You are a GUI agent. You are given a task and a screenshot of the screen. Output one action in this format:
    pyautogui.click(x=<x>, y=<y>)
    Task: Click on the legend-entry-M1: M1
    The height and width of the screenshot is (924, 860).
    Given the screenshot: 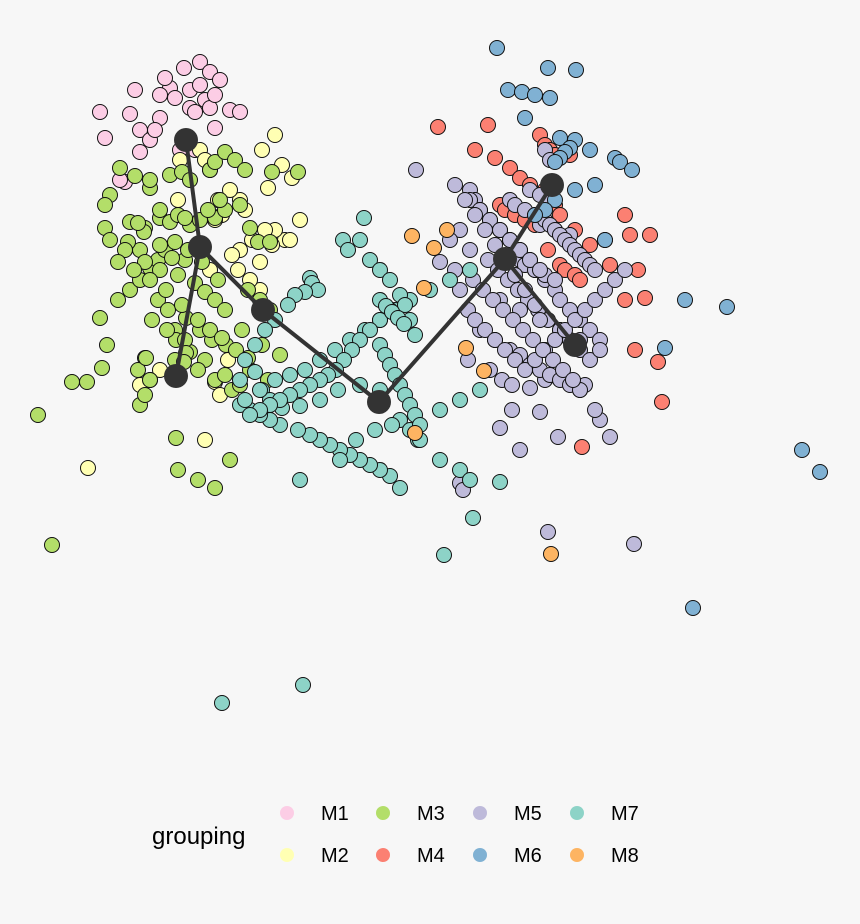 What is the action you would take?
    pyautogui.click(x=314, y=814)
    